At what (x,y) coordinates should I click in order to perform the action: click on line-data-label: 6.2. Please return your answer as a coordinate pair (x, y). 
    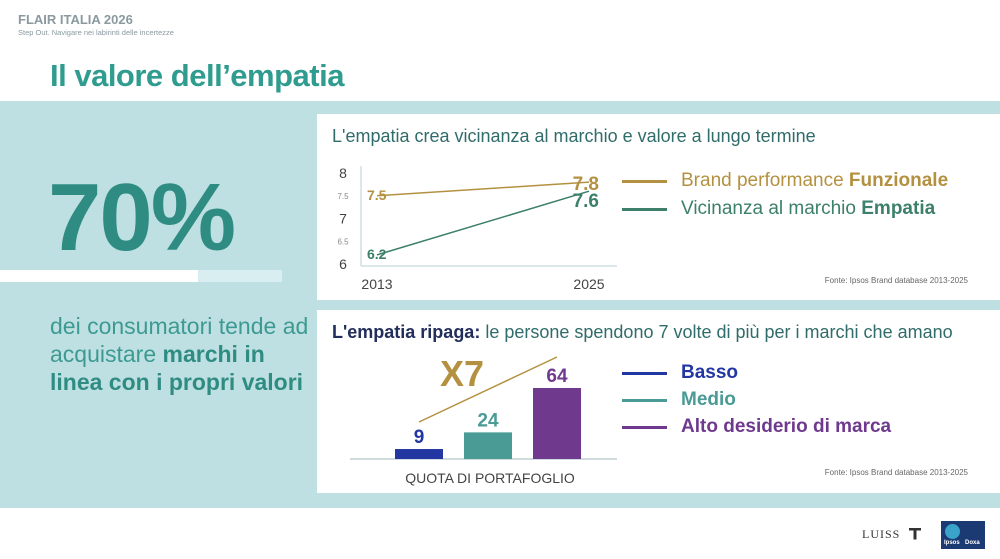
    Looking at the image, I should click on (377, 254).